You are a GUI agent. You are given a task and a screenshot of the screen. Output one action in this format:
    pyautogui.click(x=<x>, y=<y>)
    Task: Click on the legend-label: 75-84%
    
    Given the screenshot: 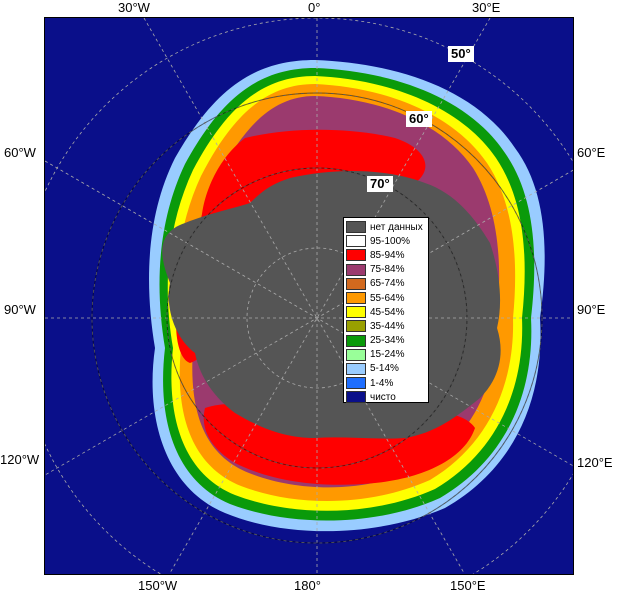 What is the action you would take?
    pyautogui.click(x=387, y=270)
    